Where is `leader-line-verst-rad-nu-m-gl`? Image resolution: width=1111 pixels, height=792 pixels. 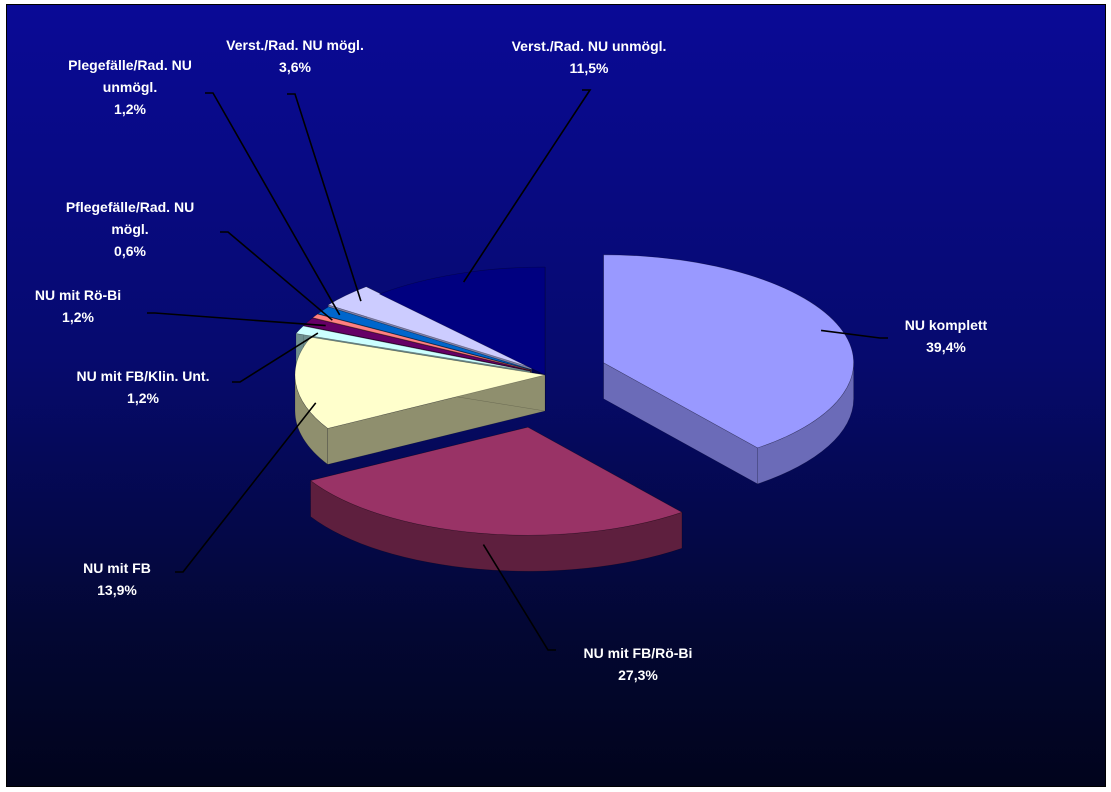 leader-line-verst-rad-nu-m-gl is located at coordinates (324, 197).